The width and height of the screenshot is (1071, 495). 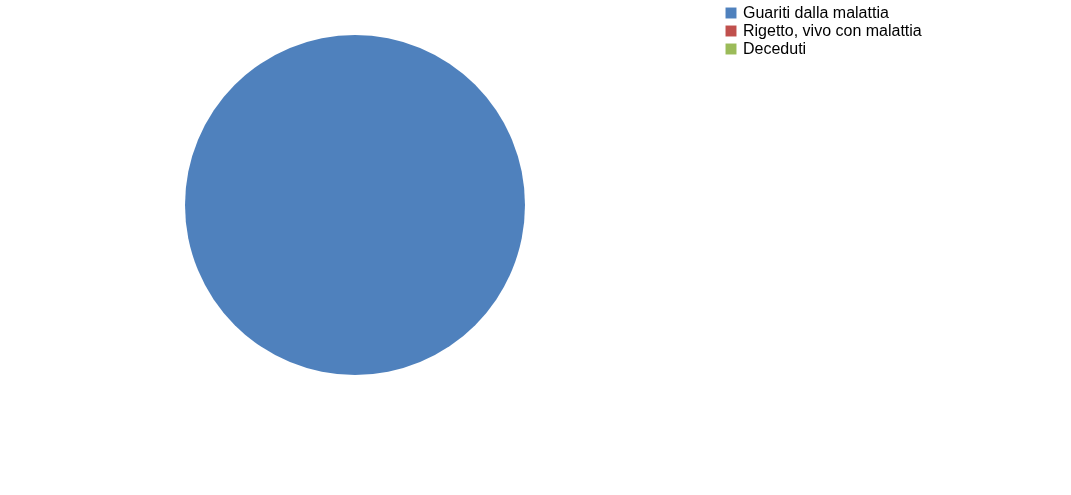 What do you see at coordinates (775, 48) in the screenshot?
I see `legend-label: Deceduti` at bounding box center [775, 48].